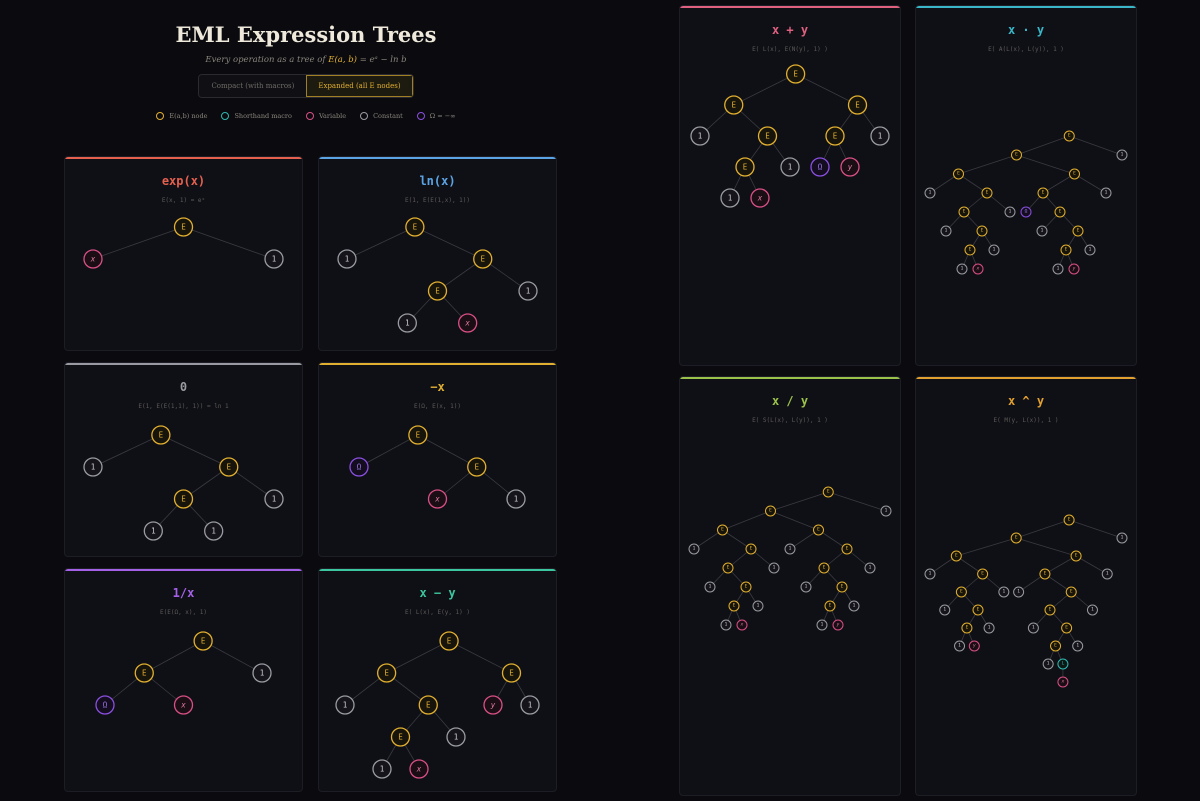  I want to click on card-formula: E( S(L(x), L(y)), 1 ), so click(790, 420).